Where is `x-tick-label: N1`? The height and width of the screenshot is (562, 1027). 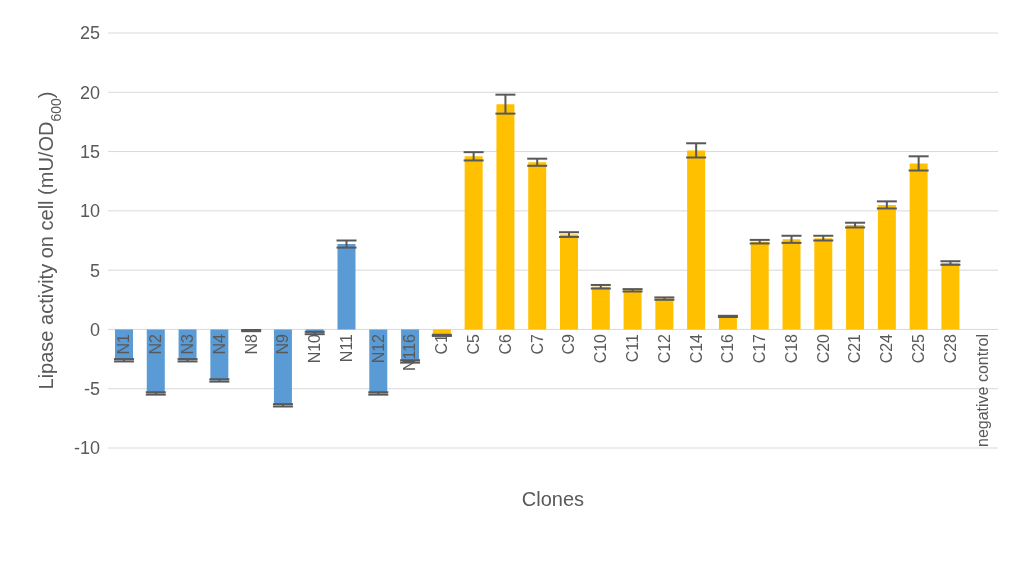 x-tick-label: N1 is located at coordinates (124, 344).